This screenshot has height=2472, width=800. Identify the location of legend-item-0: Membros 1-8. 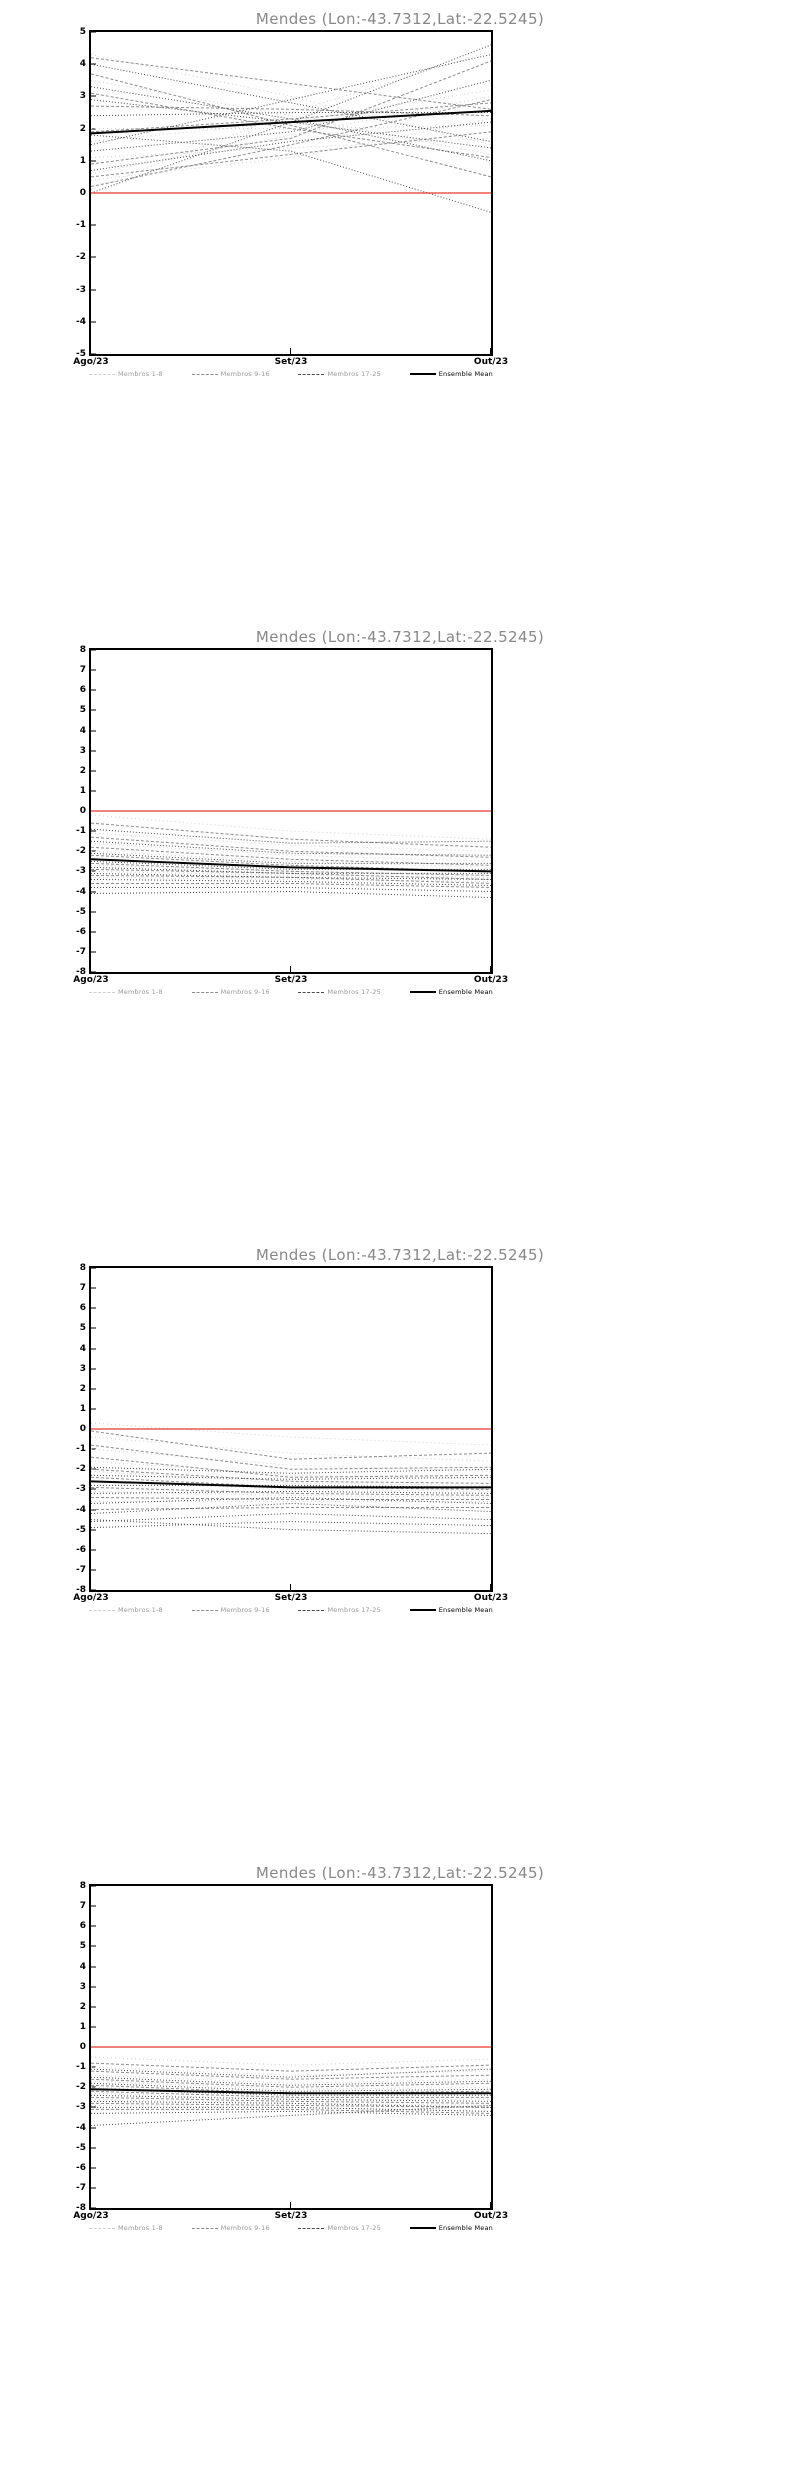
(126, 1610).